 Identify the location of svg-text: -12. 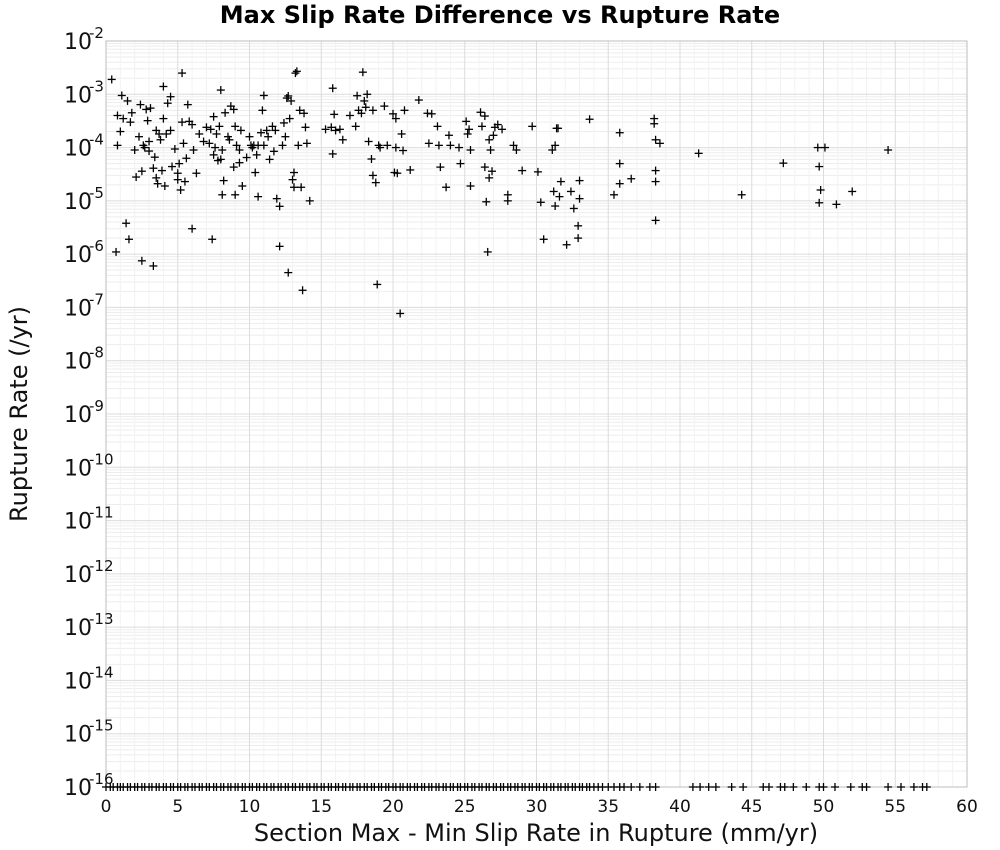
(101, 566).